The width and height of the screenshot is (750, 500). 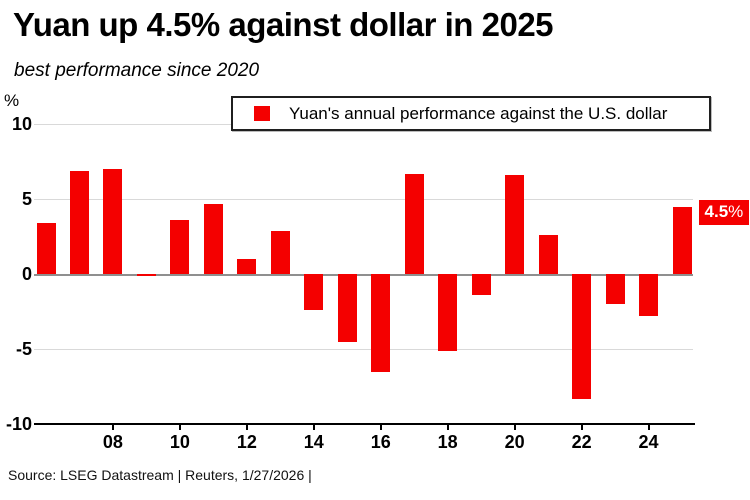 I want to click on x-tick-label: 12, so click(x=246, y=442).